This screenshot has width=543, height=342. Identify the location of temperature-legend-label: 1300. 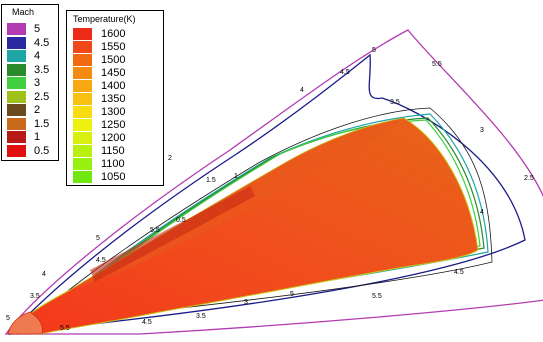
(113, 112).